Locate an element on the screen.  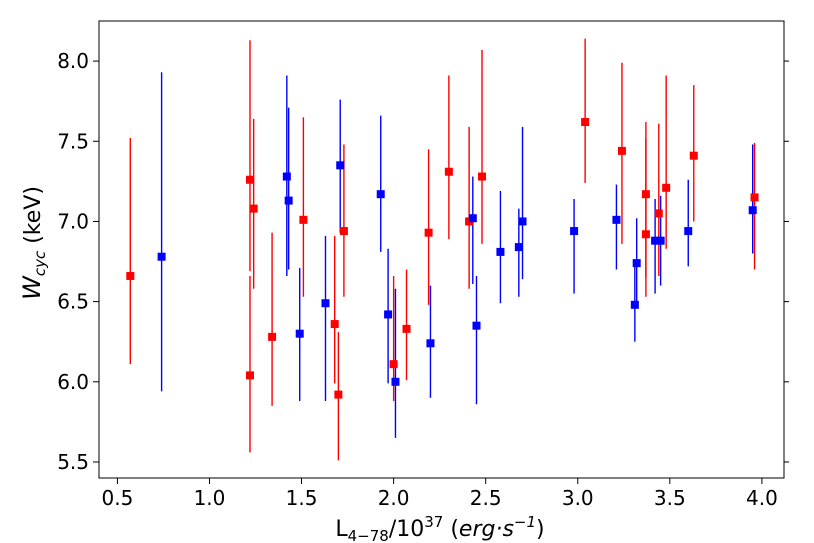
y-tick-label: 7.0 is located at coordinates (73, 221).